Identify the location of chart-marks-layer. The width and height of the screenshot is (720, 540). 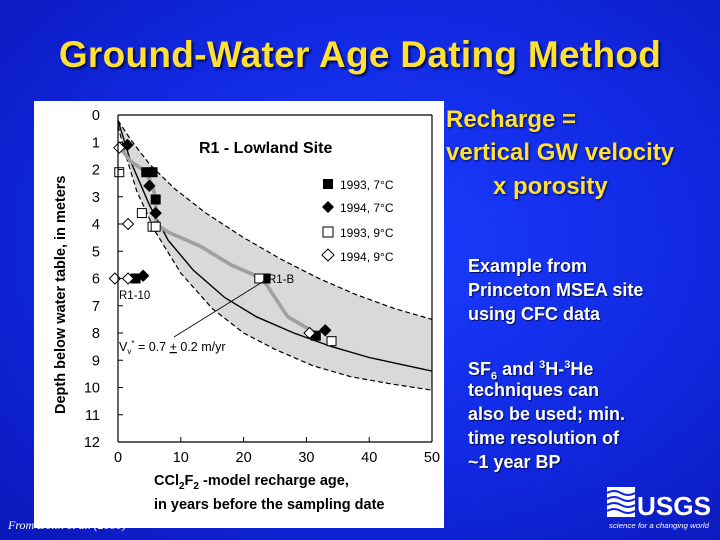
(222, 242).